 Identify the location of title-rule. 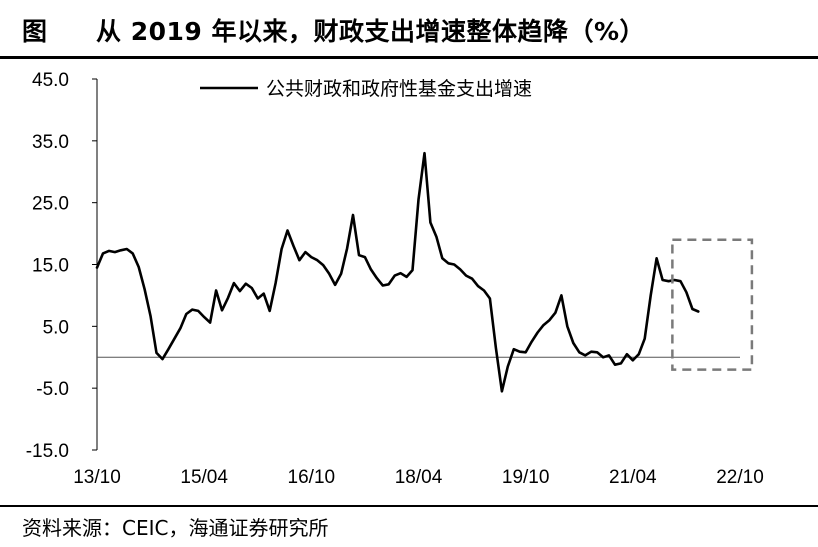
(409, 57).